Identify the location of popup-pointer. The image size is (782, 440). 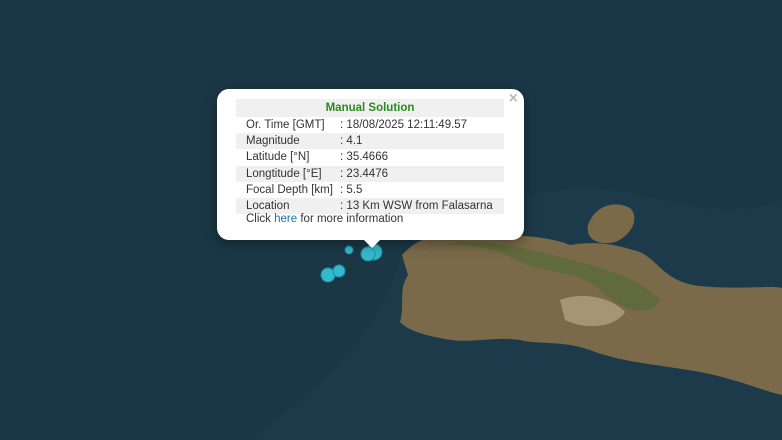
(372, 243).